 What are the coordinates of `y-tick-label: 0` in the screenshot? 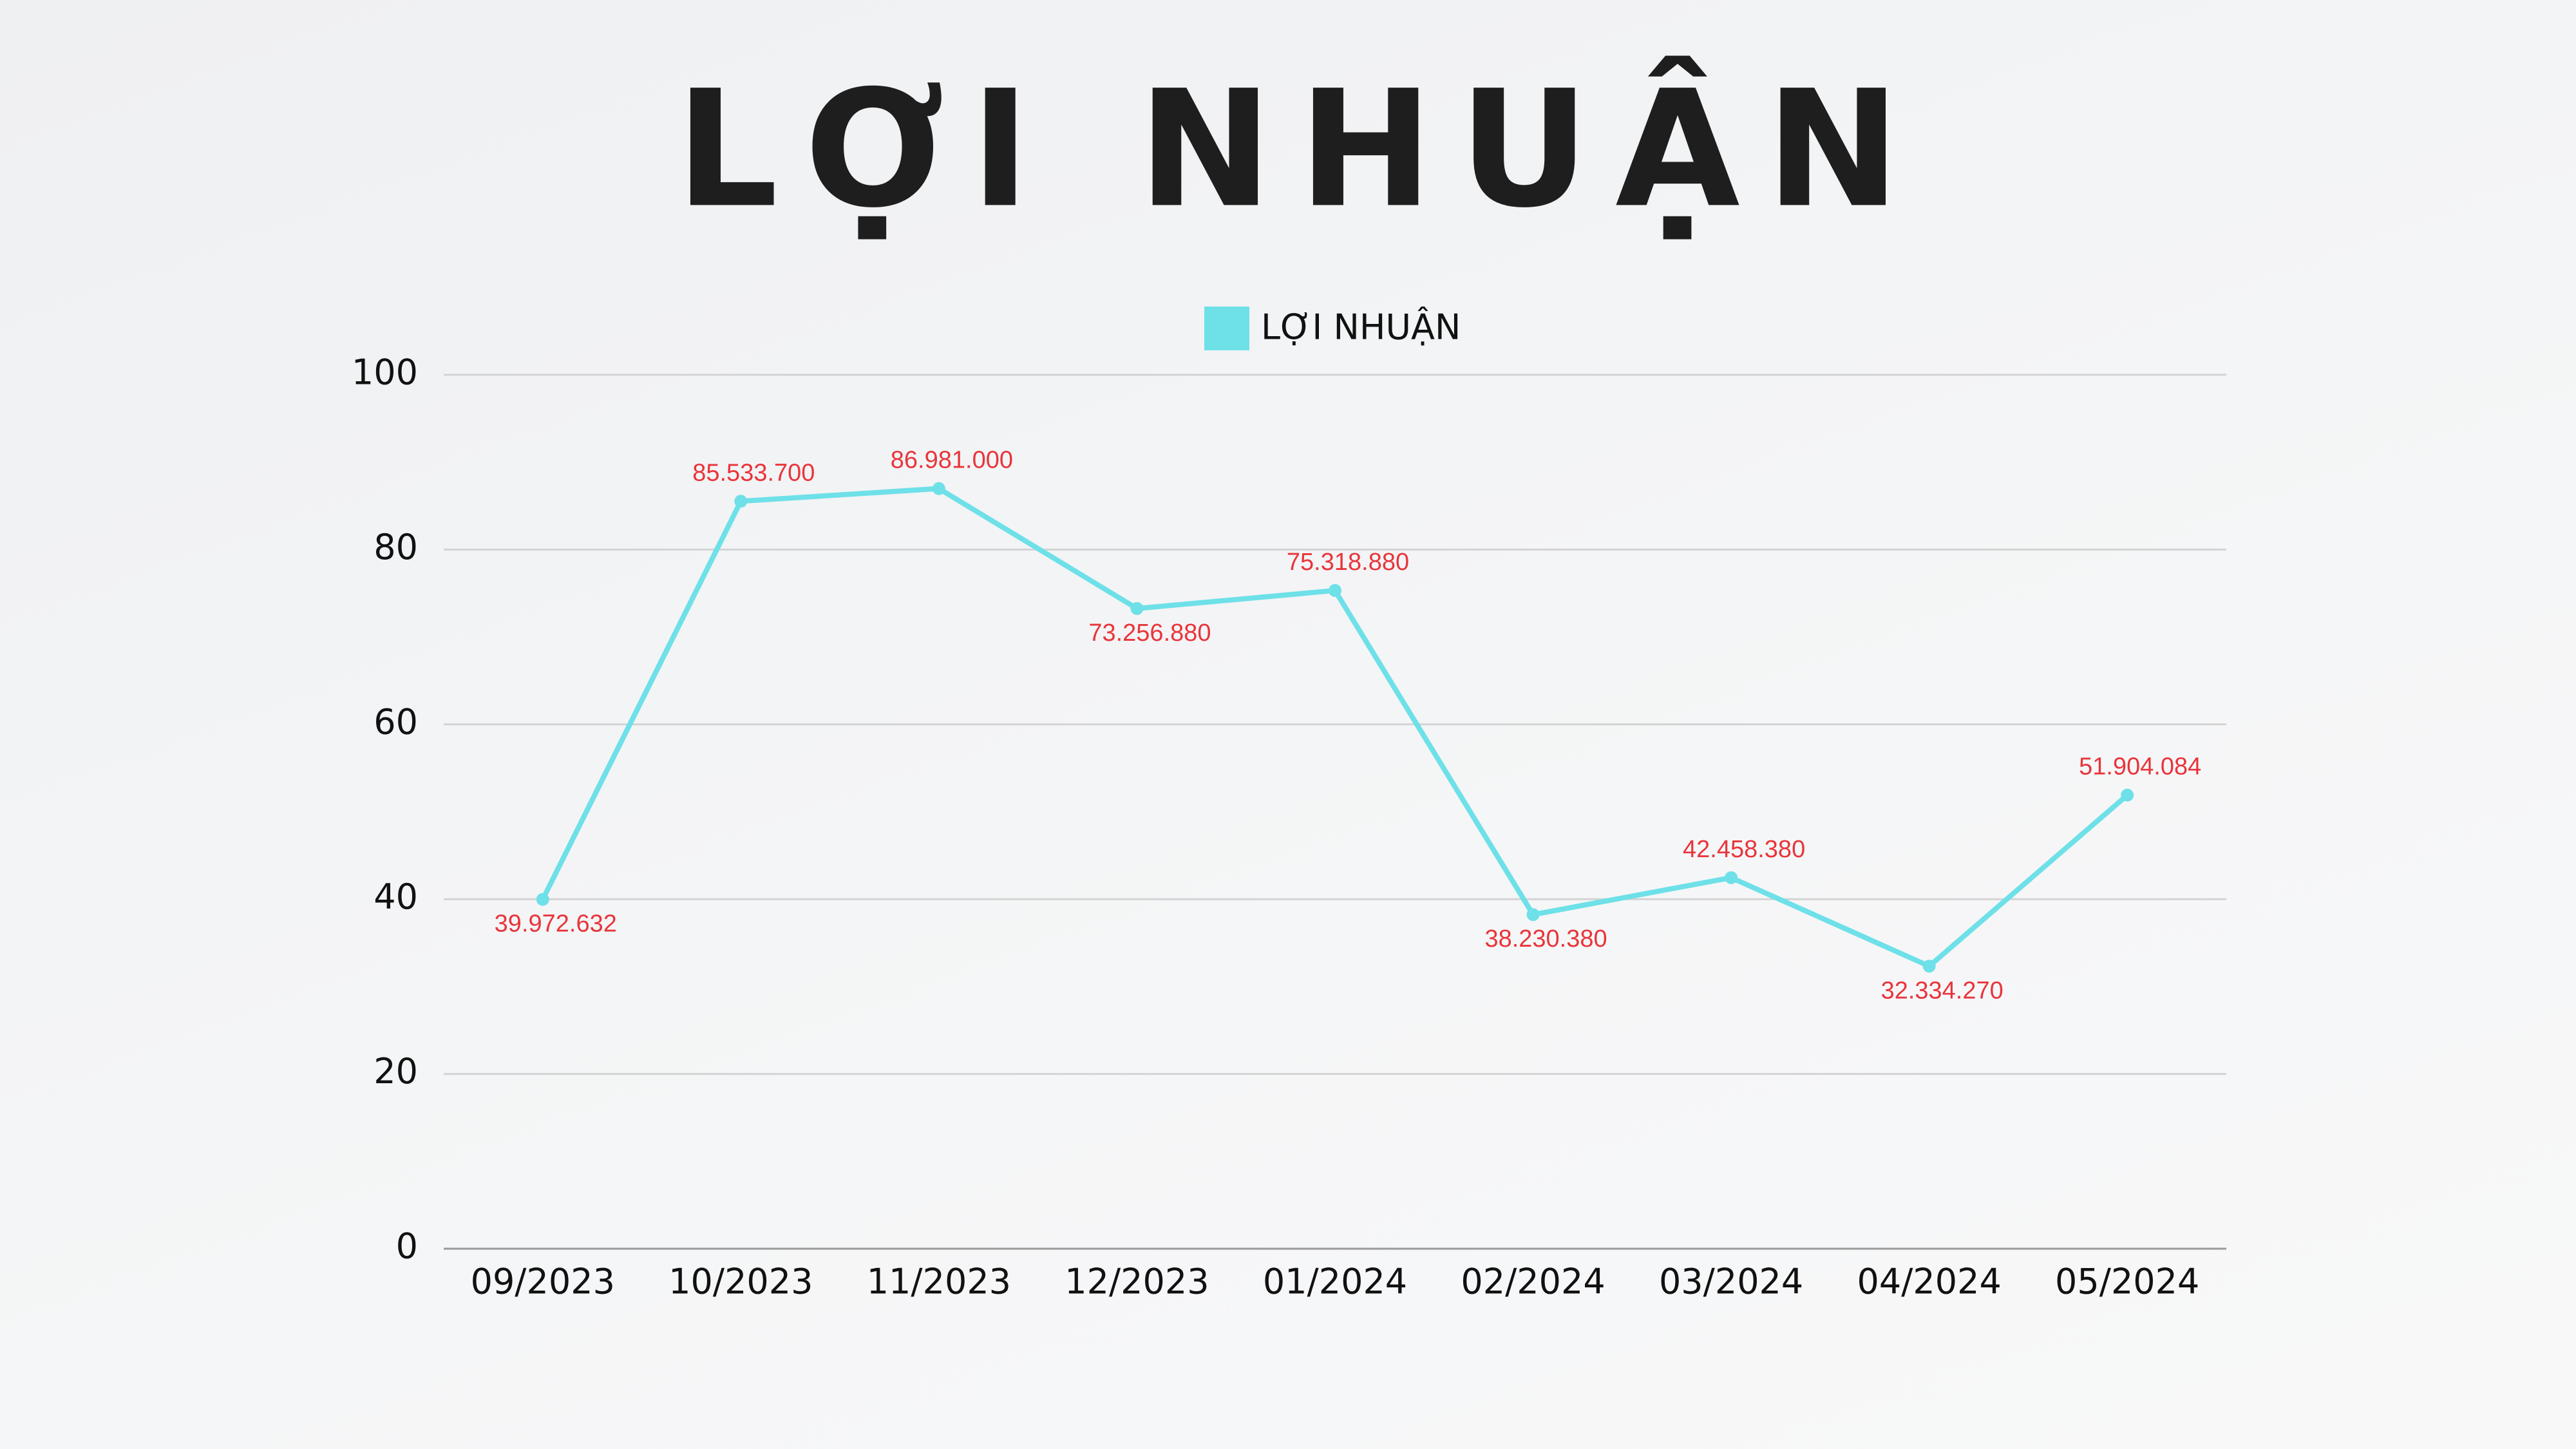 It's located at (407, 1246).